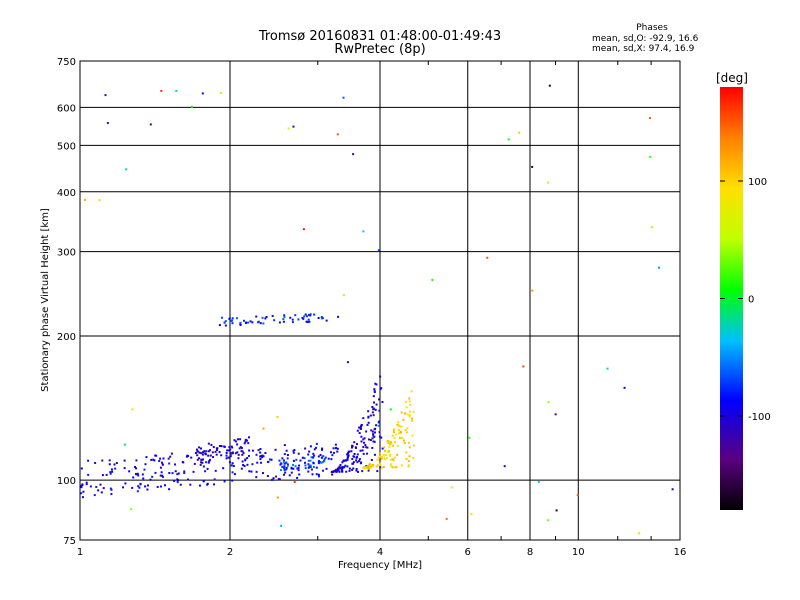  Describe the element at coordinates (745, 300) in the screenshot. I see `colorbar-ticks: 100 0 -100` at that location.